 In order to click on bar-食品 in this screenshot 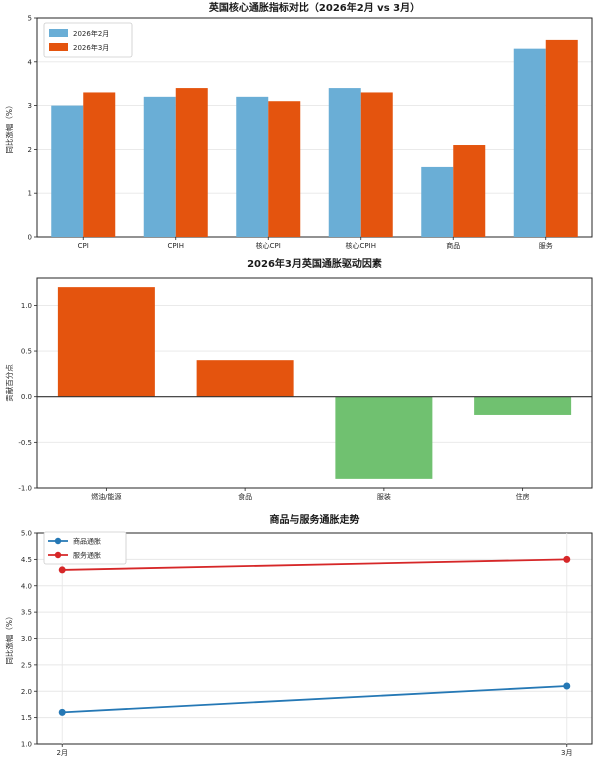, I will do `click(245, 378)`.